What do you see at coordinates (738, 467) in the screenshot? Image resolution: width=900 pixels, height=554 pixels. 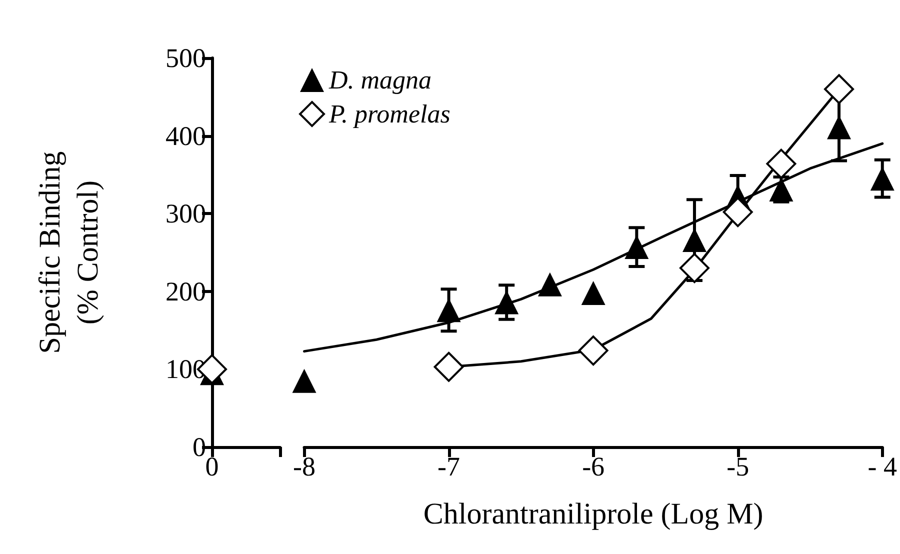 I see `x-tick-label: -5` at bounding box center [738, 467].